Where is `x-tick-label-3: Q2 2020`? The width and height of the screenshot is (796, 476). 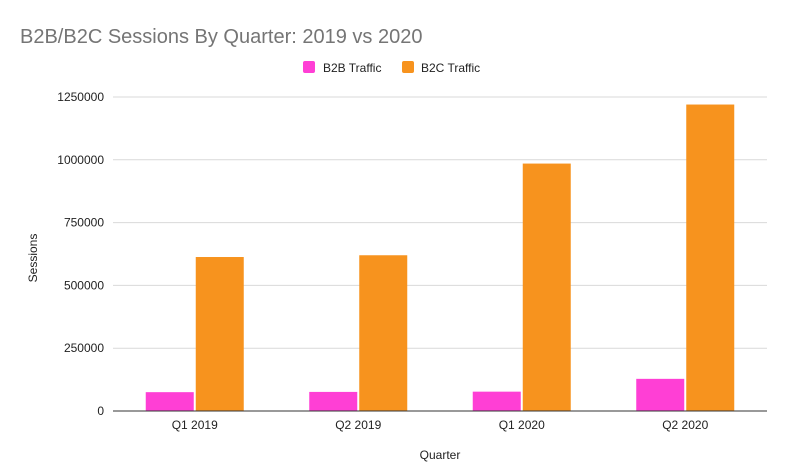
x-tick-label-3: Q2 2020 is located at coordinates (685, 425).